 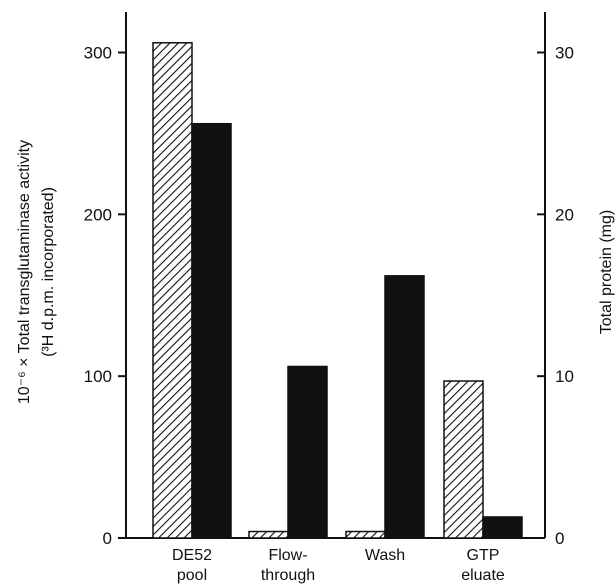 What do you see at coordinates (288, 565) in the screenshot?
I see `category-label: Flow-through` at bounding box center [288, 565].